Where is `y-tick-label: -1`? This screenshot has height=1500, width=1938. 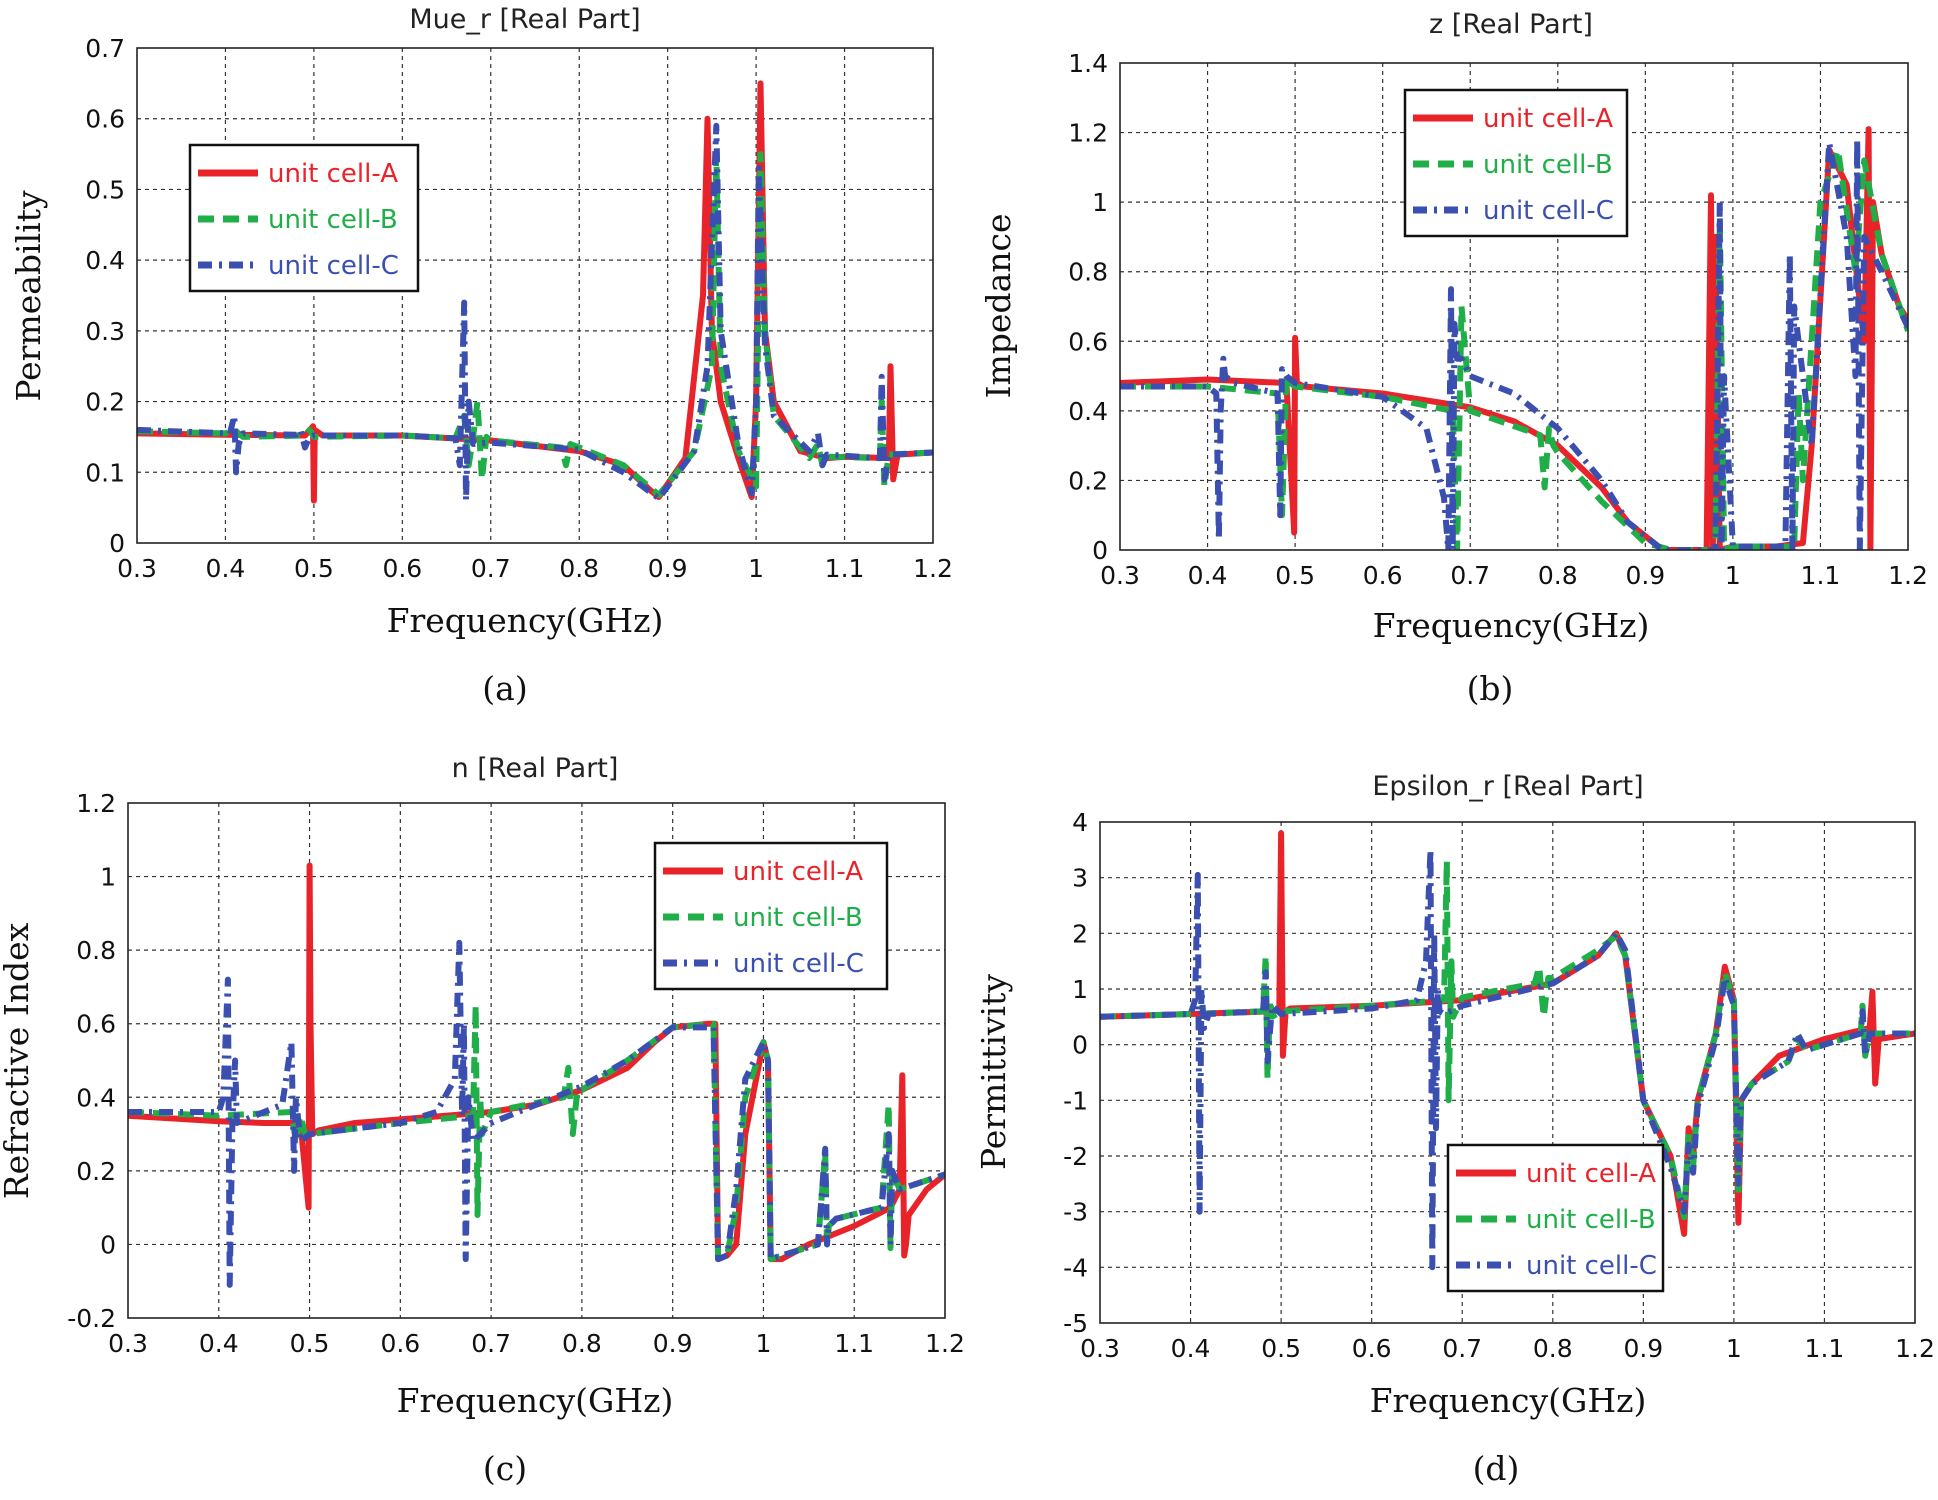
y-tick-label: -1 is located at coordinates (1075, 1100).